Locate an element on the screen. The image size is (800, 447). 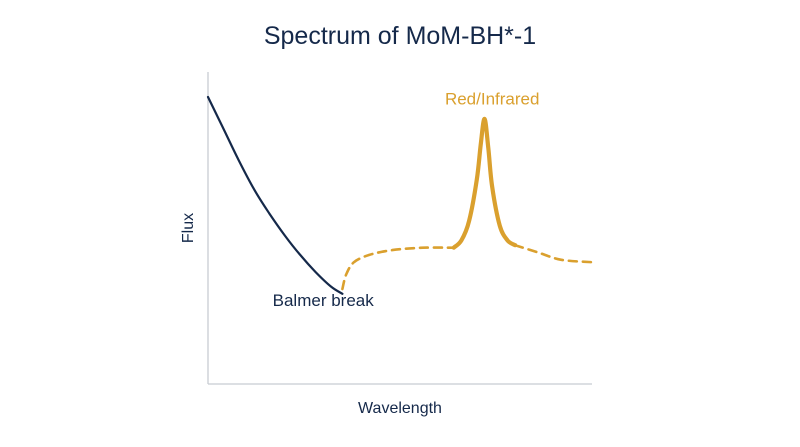
chart-title: Spectrum of MoM-BH*-1 is located at coordinates (400, 36).